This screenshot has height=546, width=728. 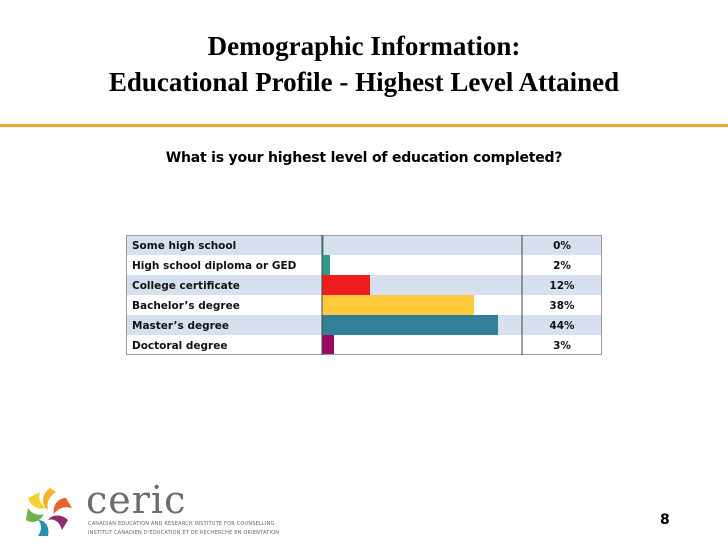 What do you see at coordinates (49, 512) in the screenshot?
I see `ceric-logo-mark-icon` at bounding box center [49, 512].